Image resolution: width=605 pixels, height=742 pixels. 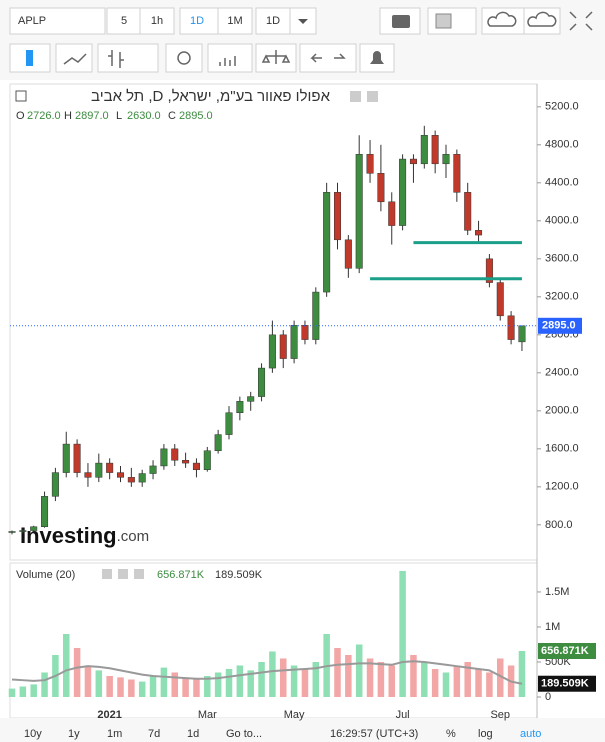 I want to click on scale-icon, so click(x=276, y=57).